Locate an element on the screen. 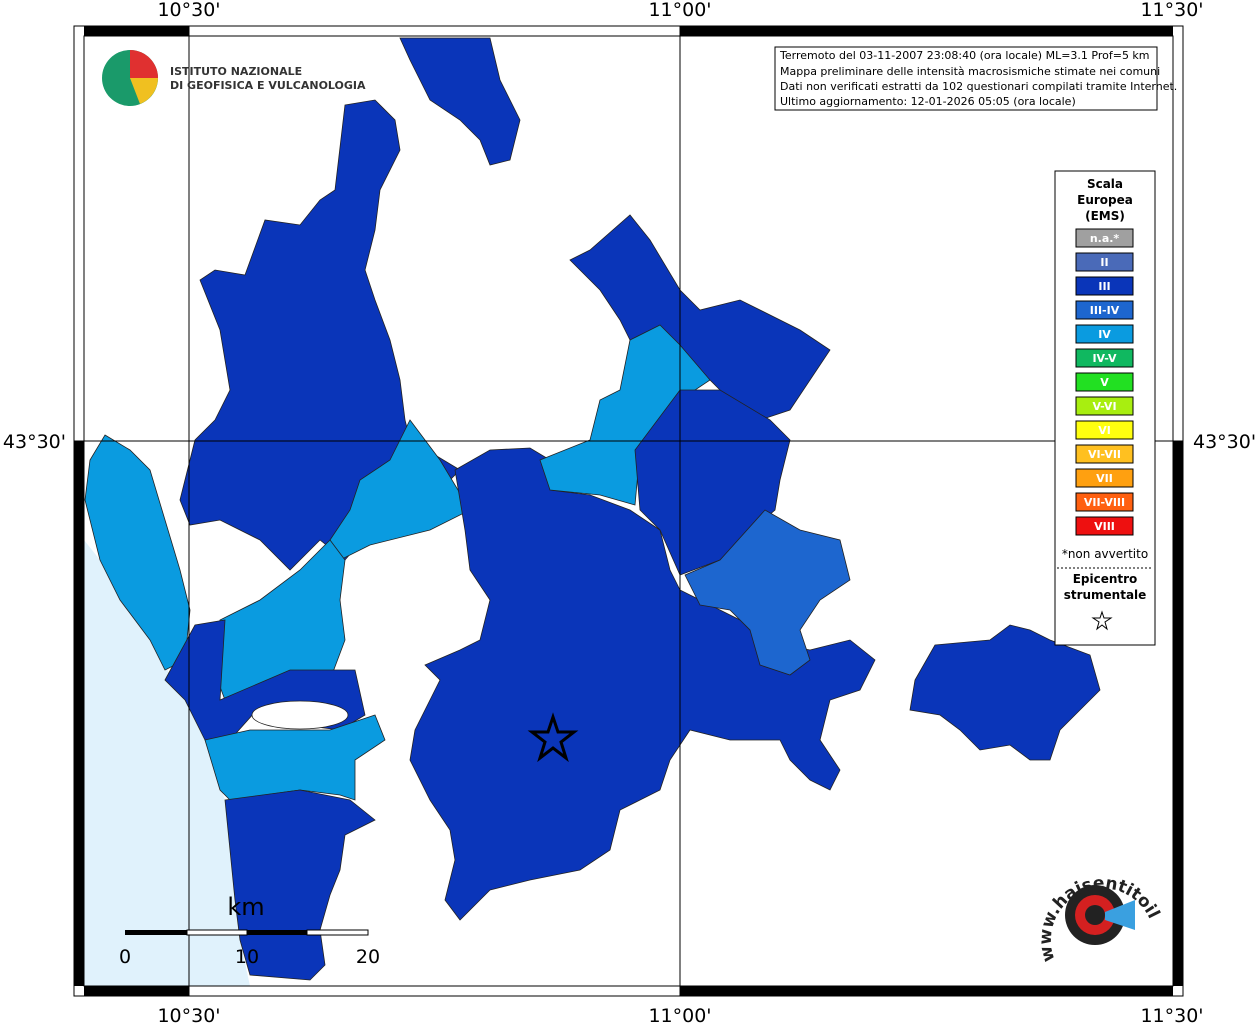  logo-text: ISTITUTO NAZIONALE is located at coordinates (236, 71).